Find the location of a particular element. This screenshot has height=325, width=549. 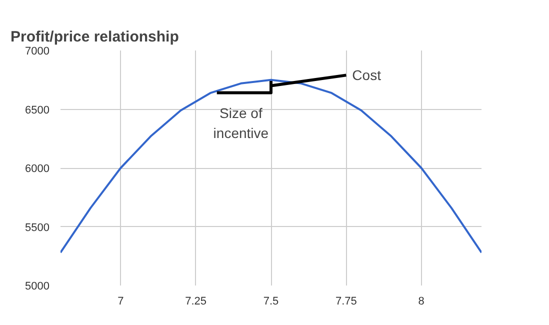

y-tick-label: 6500 is located at coordinates (37, 110).